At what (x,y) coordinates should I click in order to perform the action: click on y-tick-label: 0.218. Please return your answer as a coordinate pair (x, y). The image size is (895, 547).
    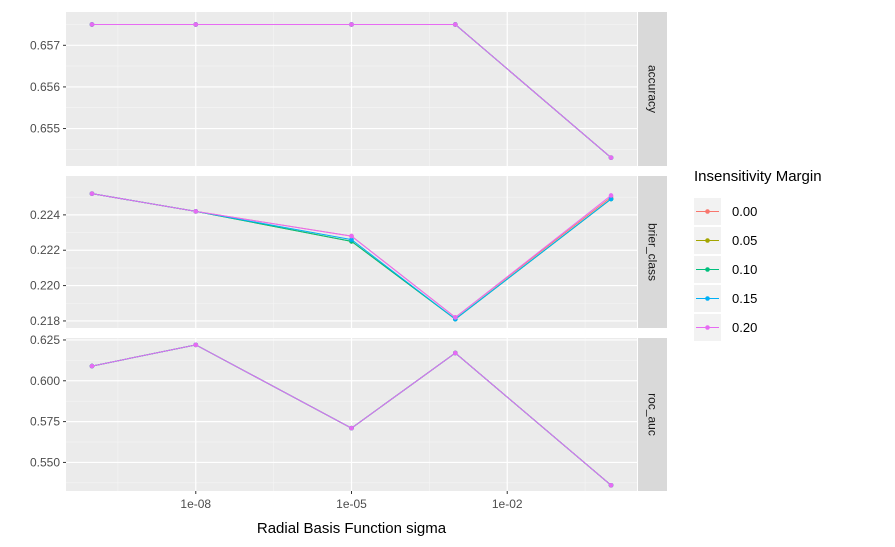
    Looking at the image, I should click on (45, 321).